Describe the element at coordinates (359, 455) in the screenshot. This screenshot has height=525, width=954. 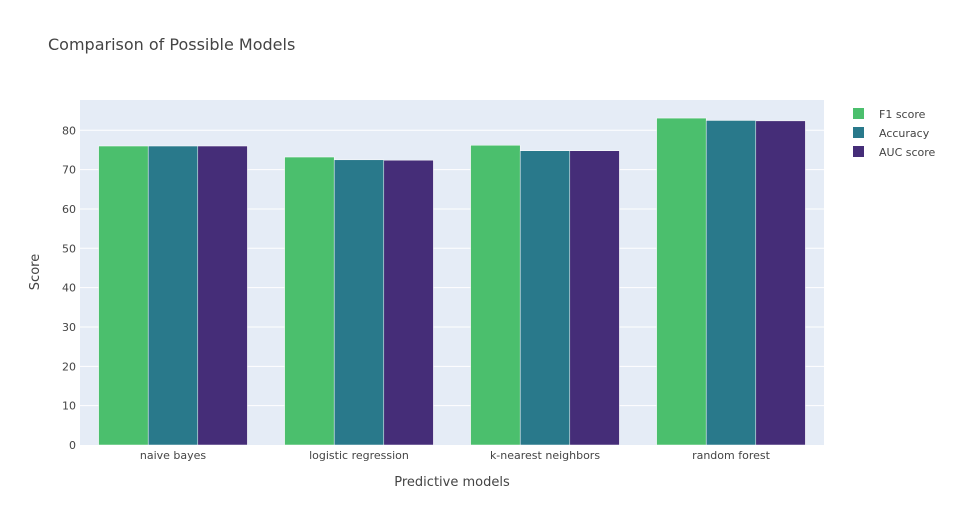
I see `x-tick-label: logistic regression` at that location.